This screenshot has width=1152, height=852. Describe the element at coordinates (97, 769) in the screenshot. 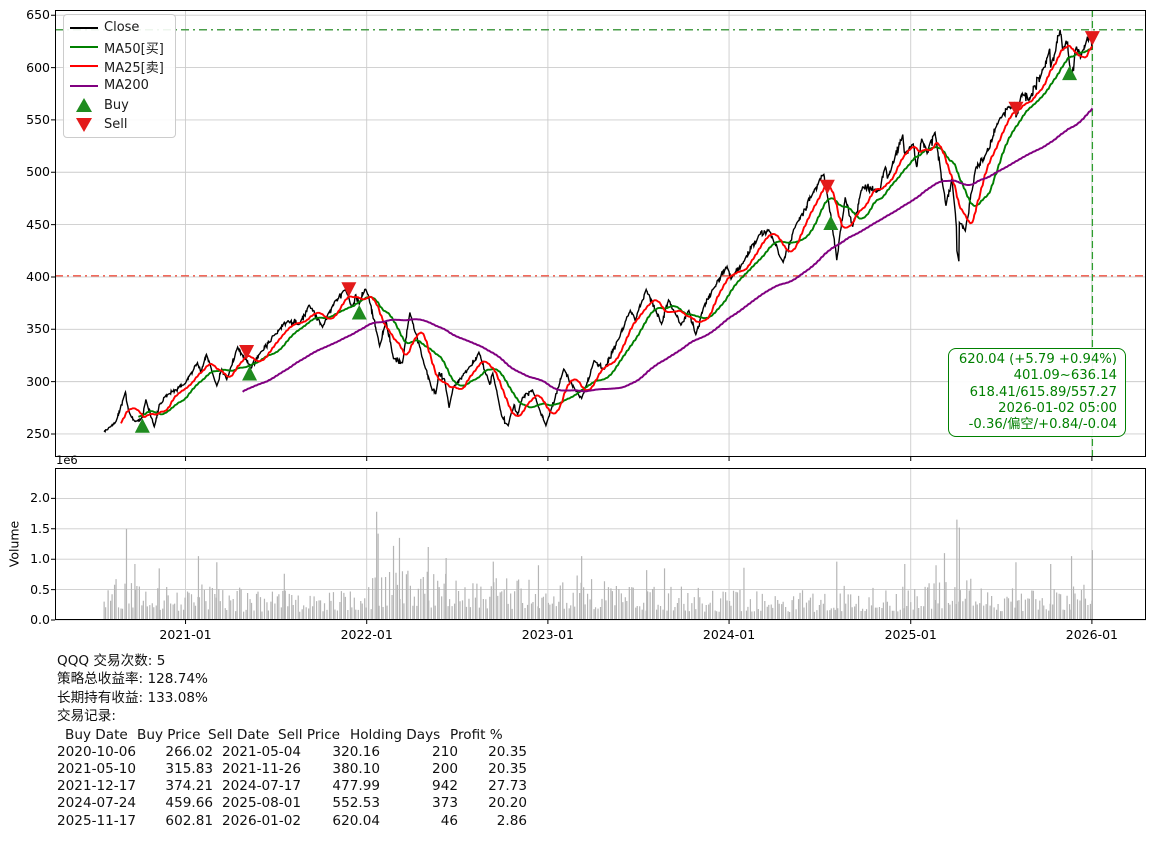

I see `trade-cell-buy-date: 2021-05-10` at that location.